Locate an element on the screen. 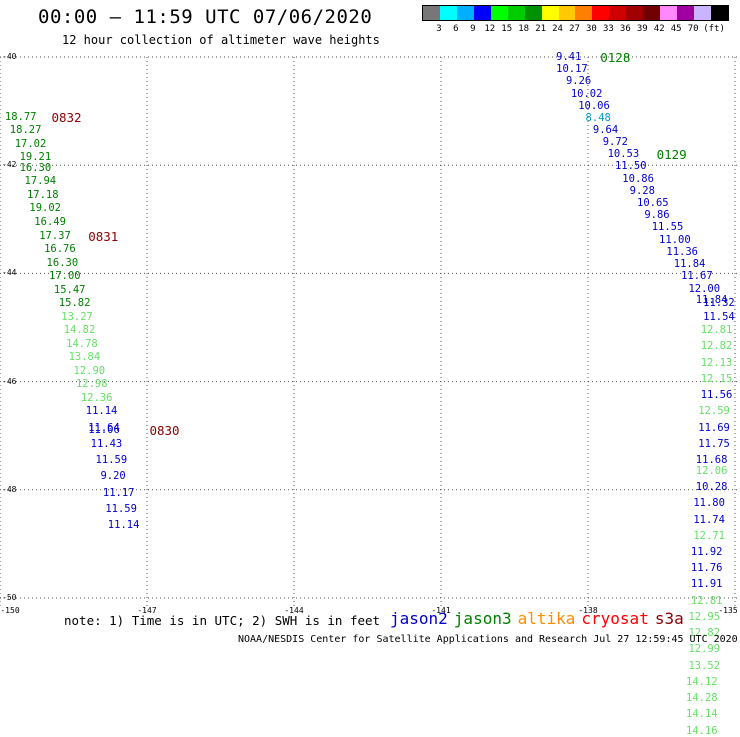  satellite-key-altika: altika is located at coordinates (546, 618).